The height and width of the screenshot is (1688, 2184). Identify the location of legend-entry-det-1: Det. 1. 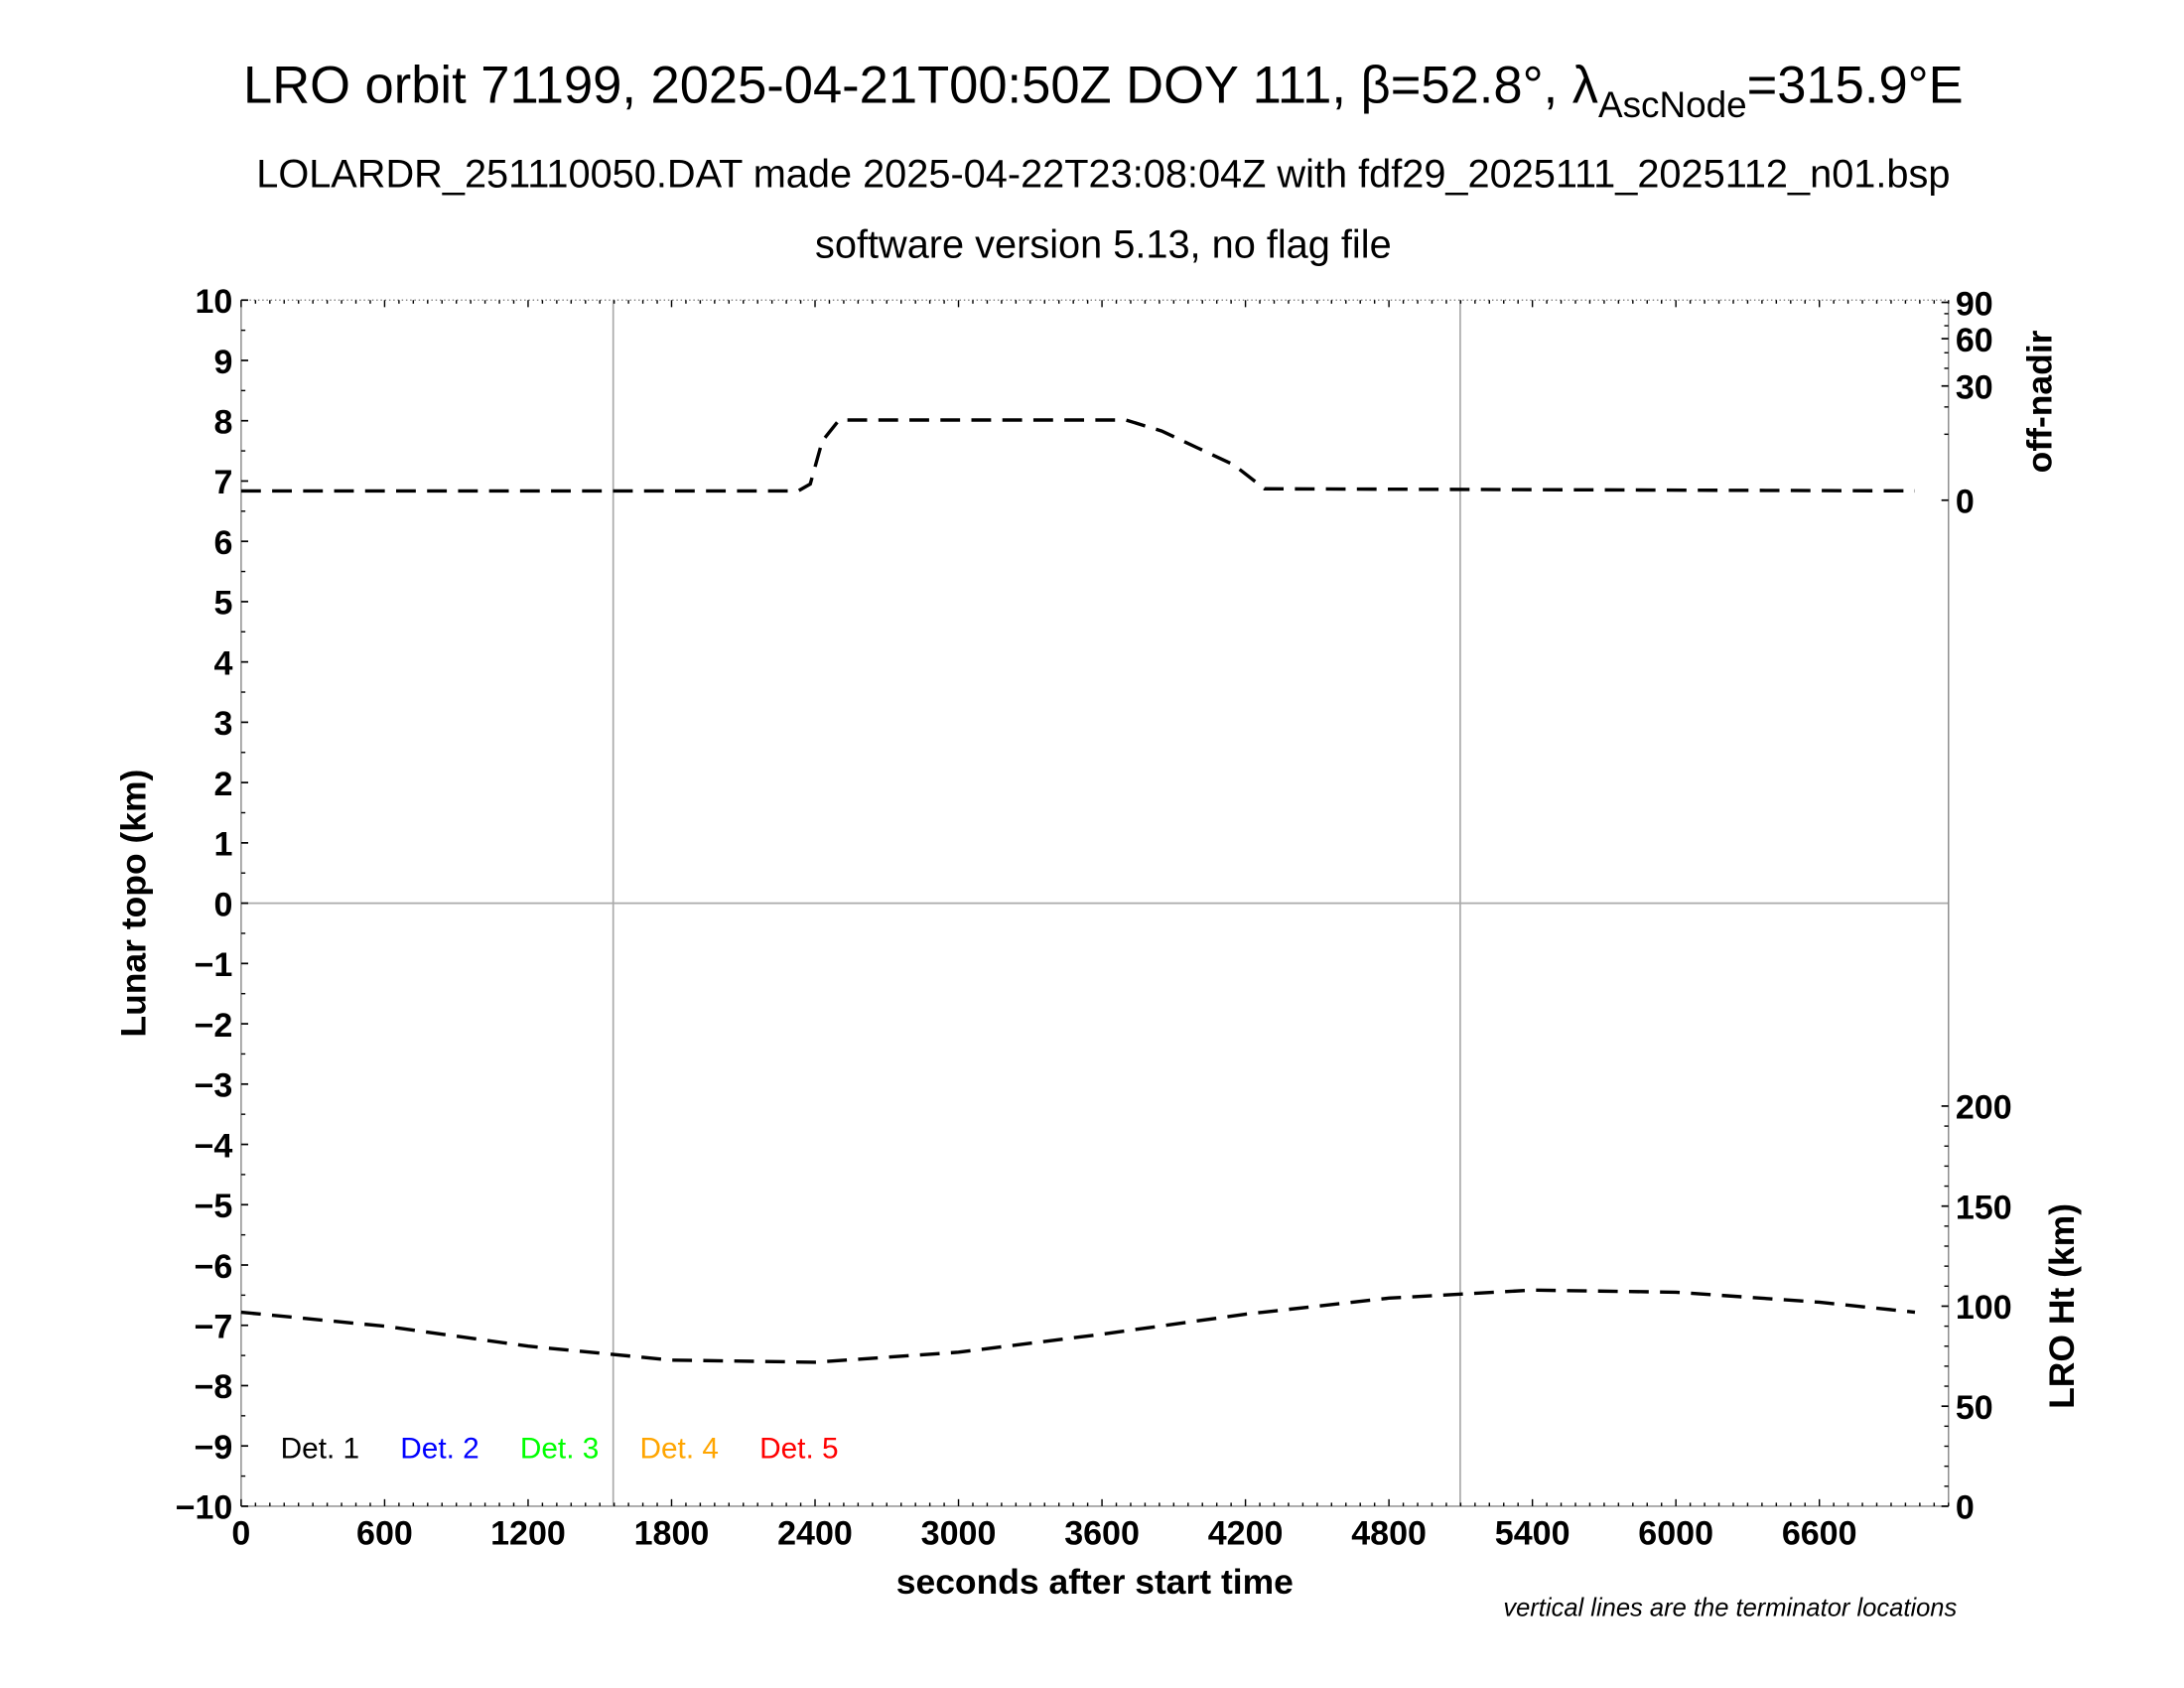
(320, 1449).